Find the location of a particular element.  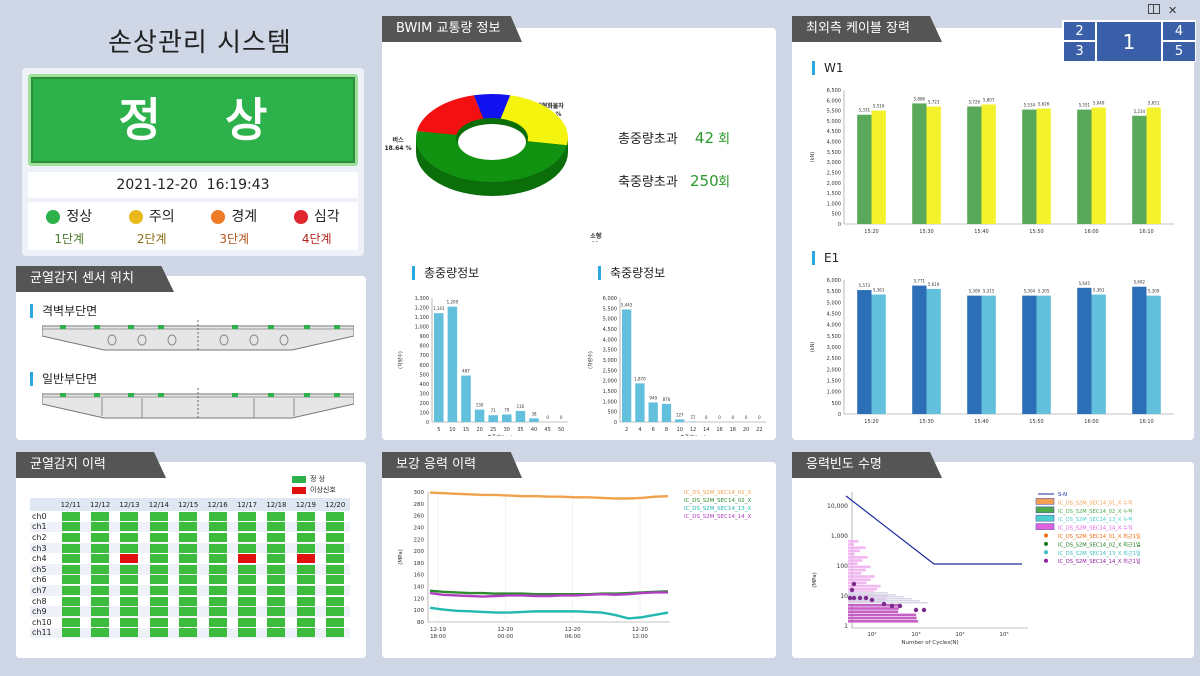

layout-cell-4: 4 is located at coordinates (1179, 31).